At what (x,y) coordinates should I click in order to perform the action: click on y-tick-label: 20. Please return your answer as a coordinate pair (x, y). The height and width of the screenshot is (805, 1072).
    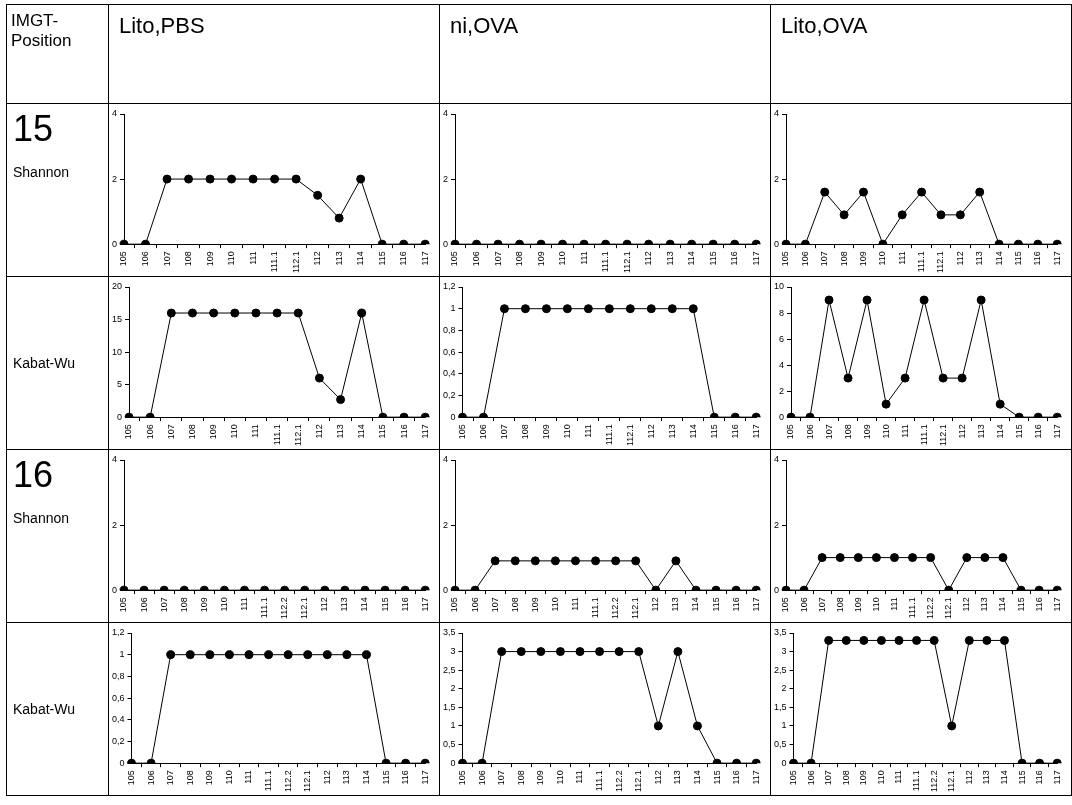
    Looking at the image, I should click on (117, 286).